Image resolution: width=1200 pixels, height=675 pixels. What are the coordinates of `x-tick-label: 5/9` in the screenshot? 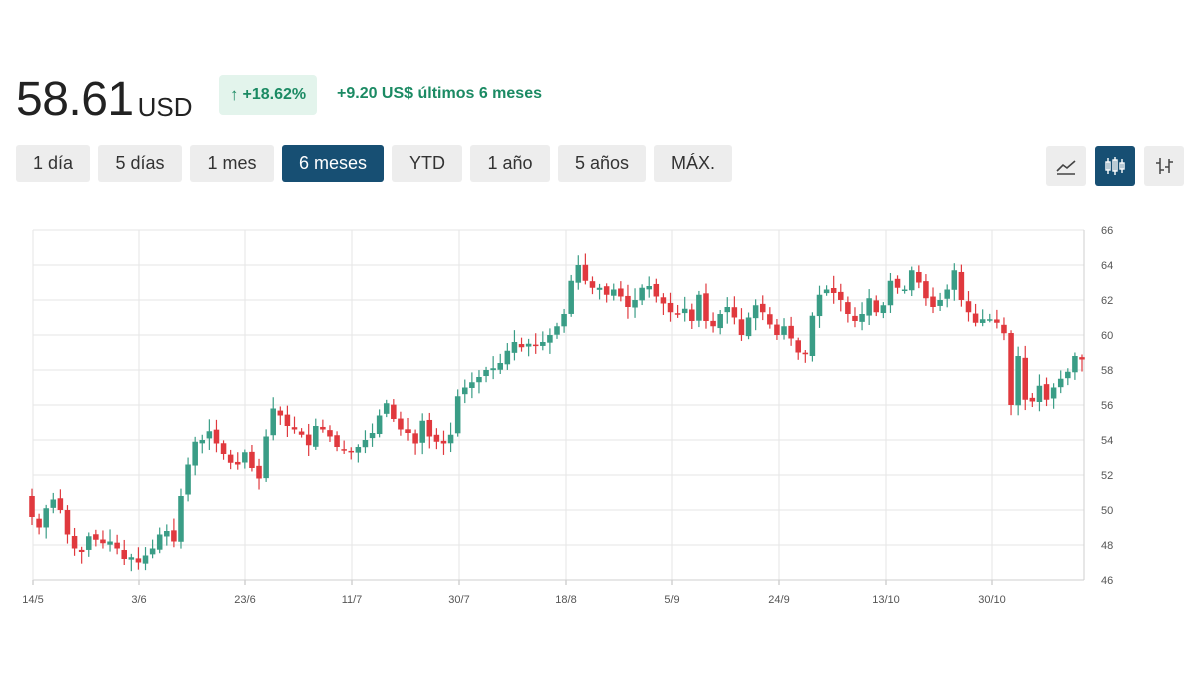 It's located at (671, 600).